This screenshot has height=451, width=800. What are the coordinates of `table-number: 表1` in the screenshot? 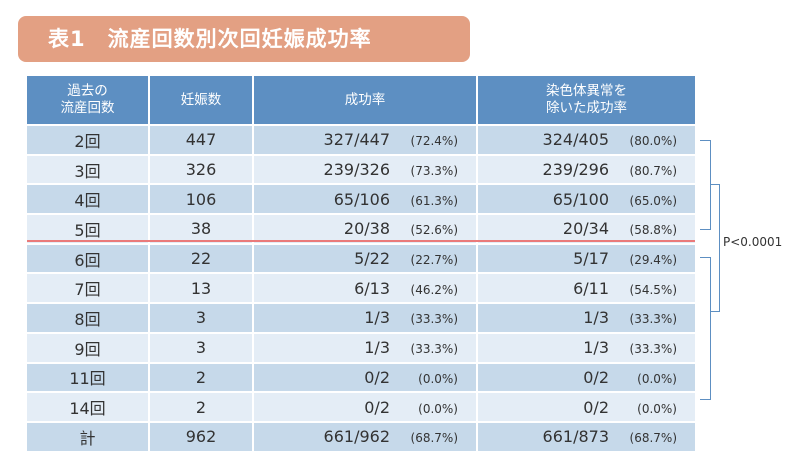 It's located at (67, 39).